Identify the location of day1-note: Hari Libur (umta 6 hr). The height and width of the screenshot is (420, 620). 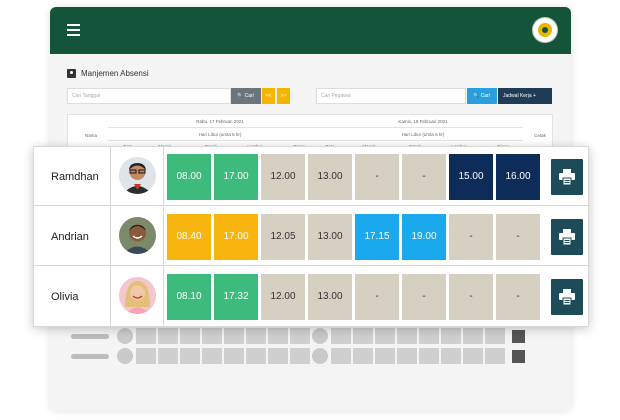
(220, 134).